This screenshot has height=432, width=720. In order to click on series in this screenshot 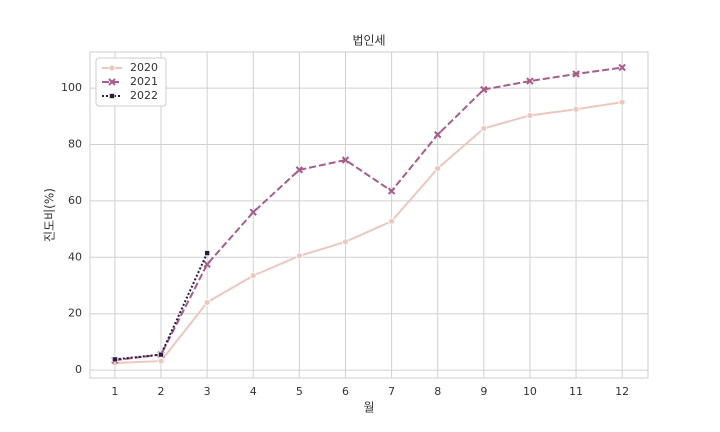, I will do `click(161, 306)`.